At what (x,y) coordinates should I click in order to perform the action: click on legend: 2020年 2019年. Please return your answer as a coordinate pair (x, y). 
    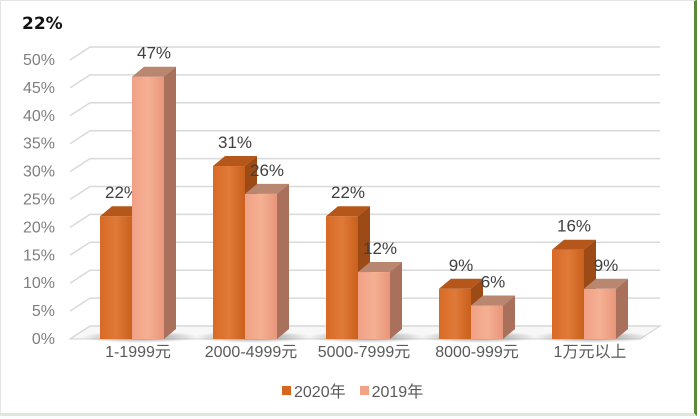
    Looking at the image, I should click on (352, 390).